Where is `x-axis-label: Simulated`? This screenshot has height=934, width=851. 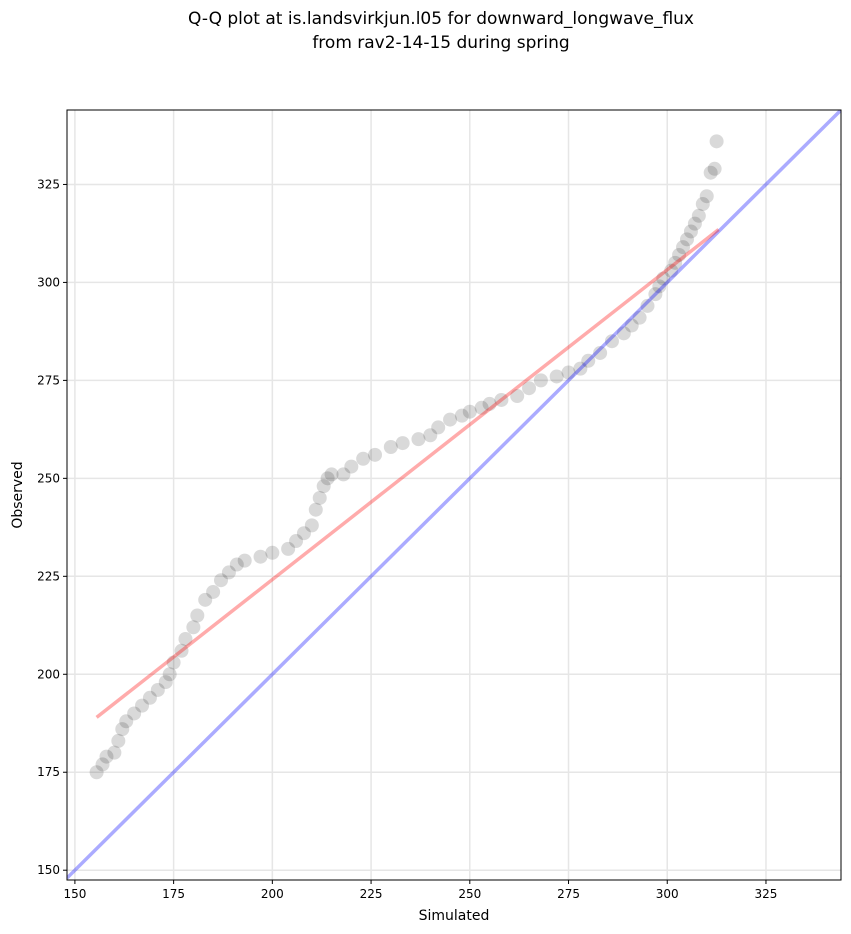
x-axis-label: Simulated is located at coordinates (454, 916).